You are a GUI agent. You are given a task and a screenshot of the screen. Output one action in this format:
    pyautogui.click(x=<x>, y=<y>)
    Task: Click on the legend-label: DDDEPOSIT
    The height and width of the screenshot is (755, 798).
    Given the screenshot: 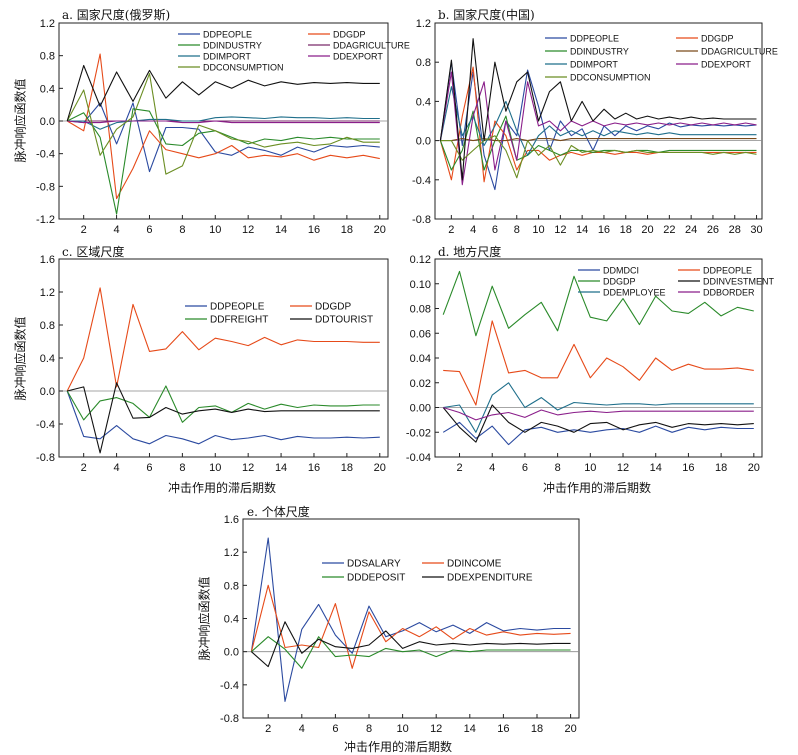 What is the action you would take?
    pyautogui.click(x=376, y=578)
    